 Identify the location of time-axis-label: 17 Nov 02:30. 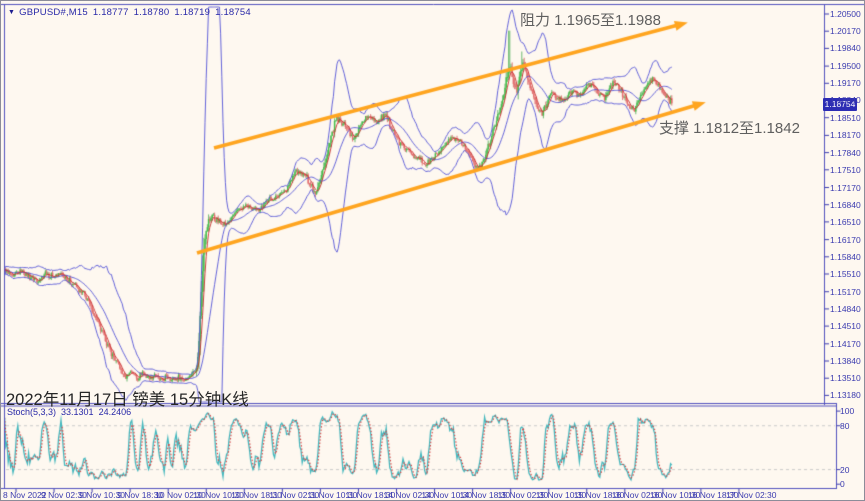
(751, 495).